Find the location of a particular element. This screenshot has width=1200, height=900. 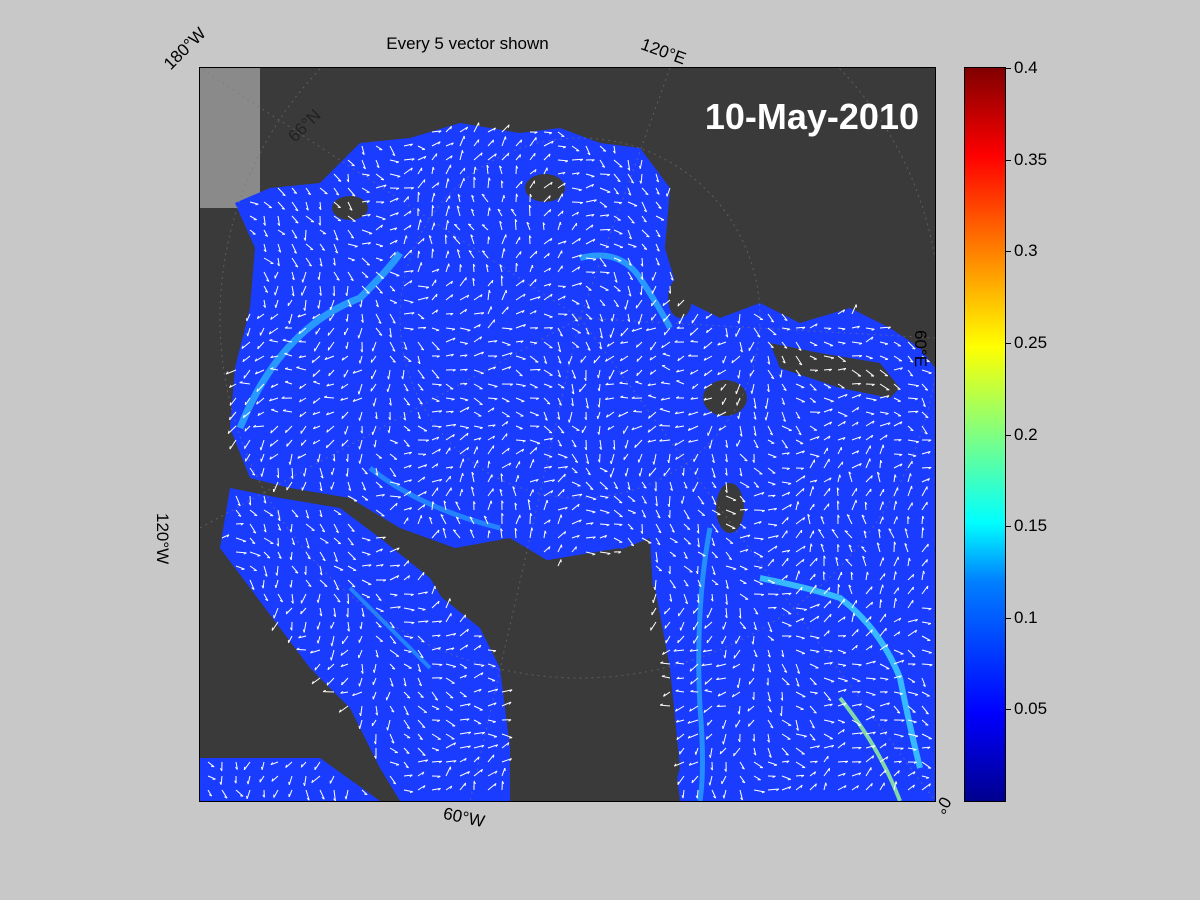

severnaya-zemlya is located at coordinates (545, 188).